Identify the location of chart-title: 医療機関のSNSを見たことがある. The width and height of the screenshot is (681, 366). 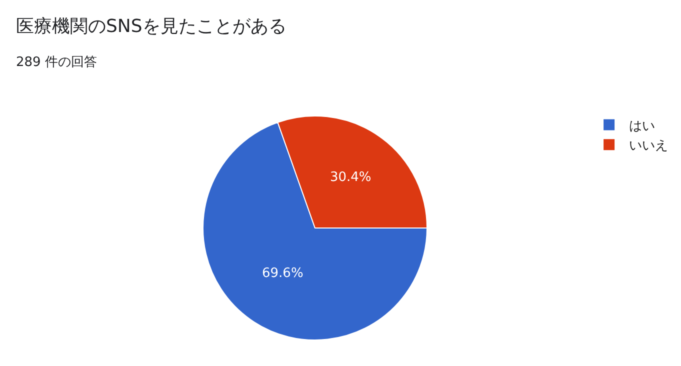
(151, 26).